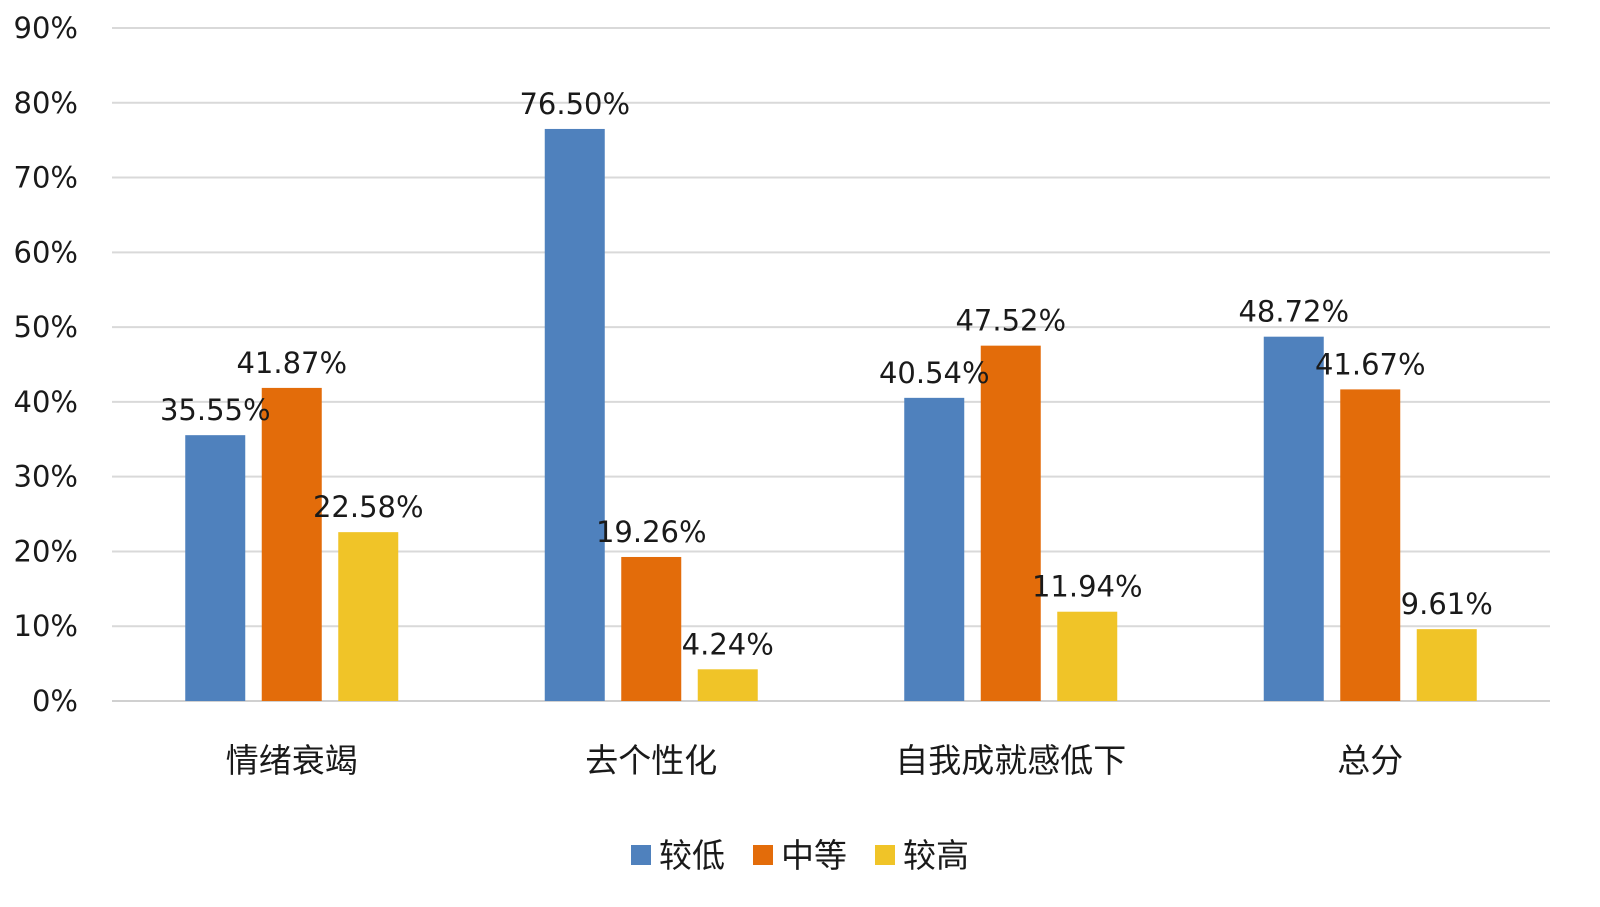  What do you see at coordinates (934, 373) in the screenshot?
I see `data-label: 40.54%` at bounding box center [934, 373].